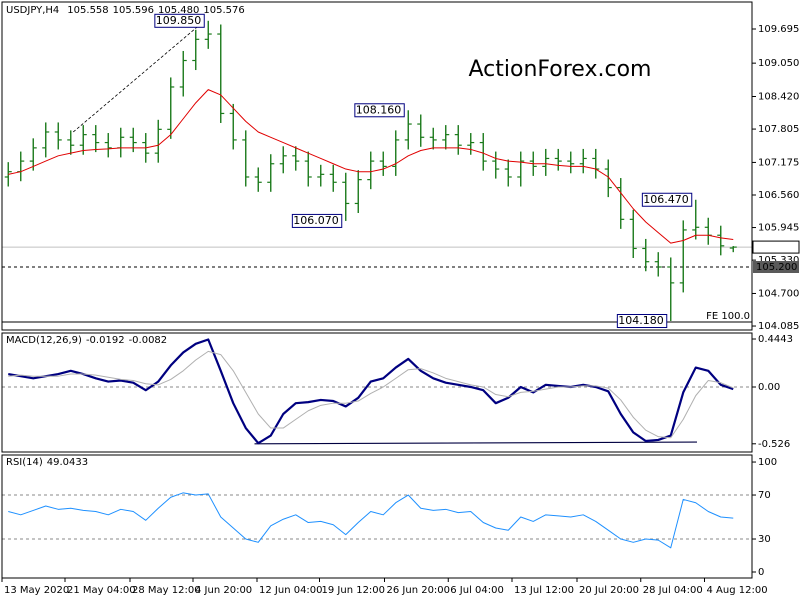  I want to click on annotation-label: 106.070, so click(316, 220).